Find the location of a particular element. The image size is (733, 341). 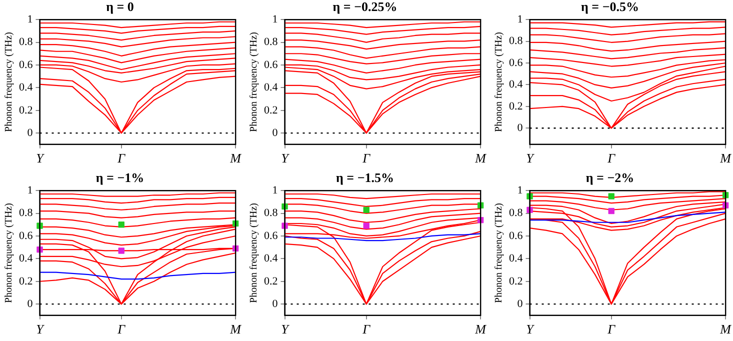

chart-title: η = 0 is located at coordinates (120, 7).